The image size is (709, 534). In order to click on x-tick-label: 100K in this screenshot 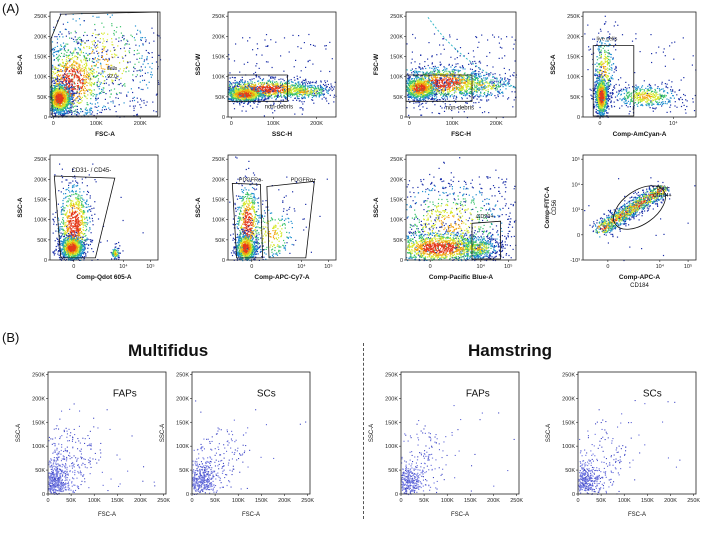, I will do `click(96, 124)`.